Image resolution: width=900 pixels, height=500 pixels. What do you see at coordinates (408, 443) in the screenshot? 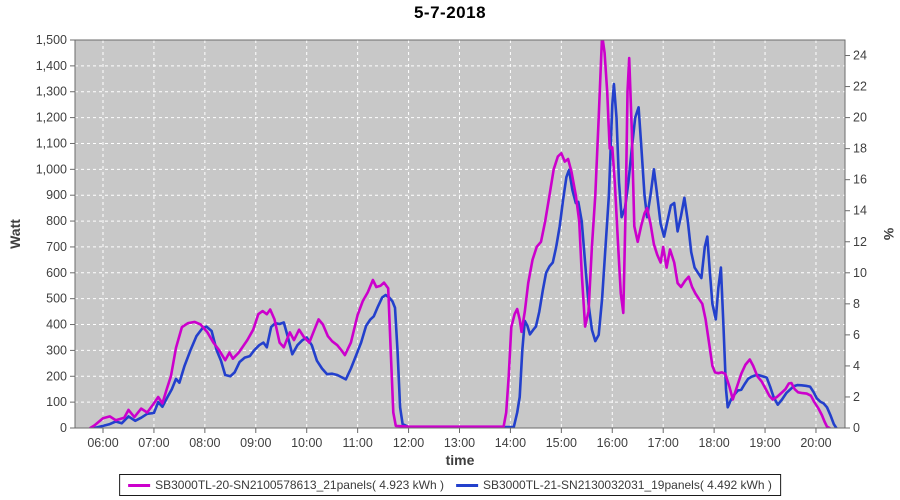
I see `svg-text: 12:00` at bounding box center [408, 443].